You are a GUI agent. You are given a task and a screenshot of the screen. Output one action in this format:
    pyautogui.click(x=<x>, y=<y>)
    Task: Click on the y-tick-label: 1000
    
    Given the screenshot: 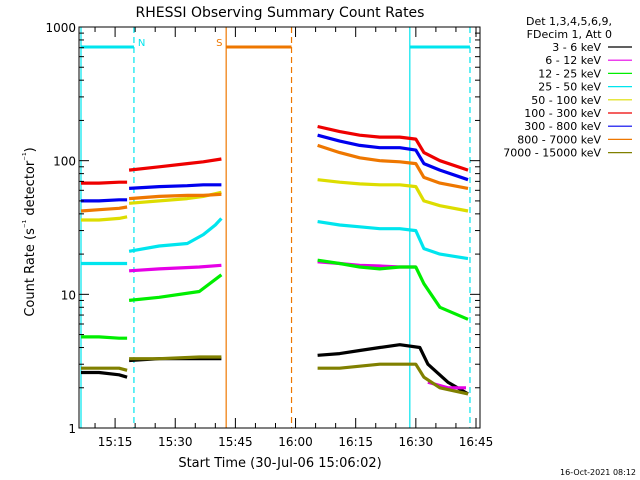 What is the action you would take?
    pyautogui.click(x=60, y=28)
    